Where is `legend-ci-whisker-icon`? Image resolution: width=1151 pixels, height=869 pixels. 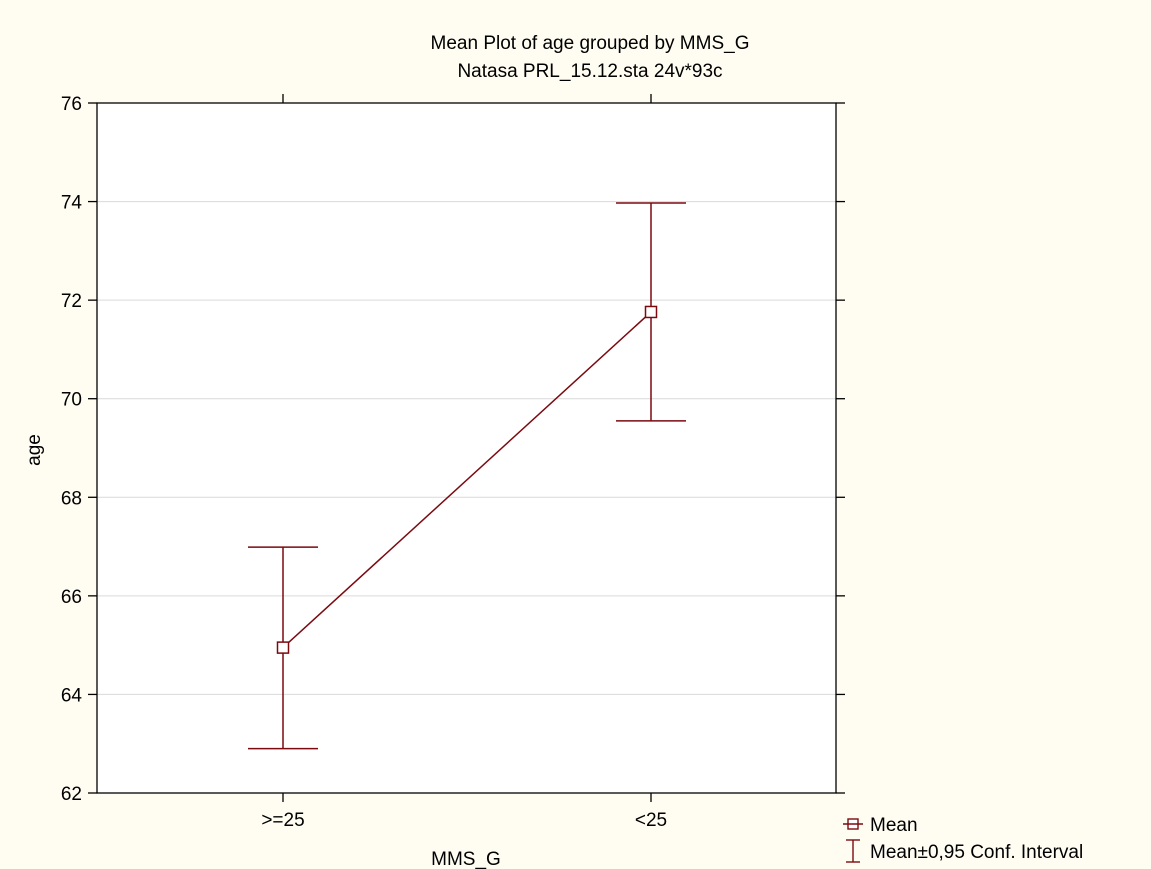 legend-ci-whisker-icon is located at coordinates (853, 851).